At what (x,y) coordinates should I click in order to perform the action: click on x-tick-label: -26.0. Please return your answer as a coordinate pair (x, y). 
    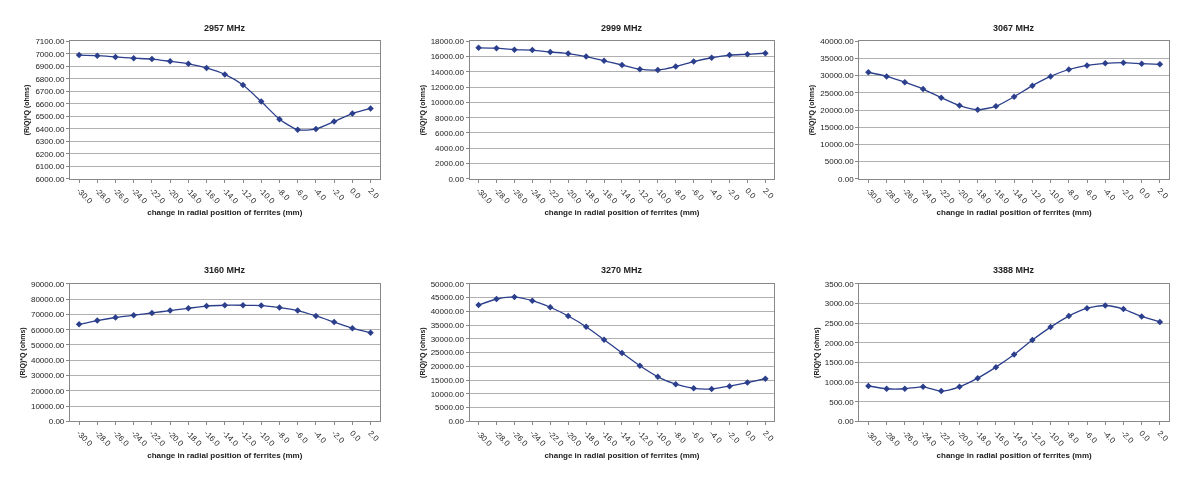
    Looking at the image, I should click on (121, 196).